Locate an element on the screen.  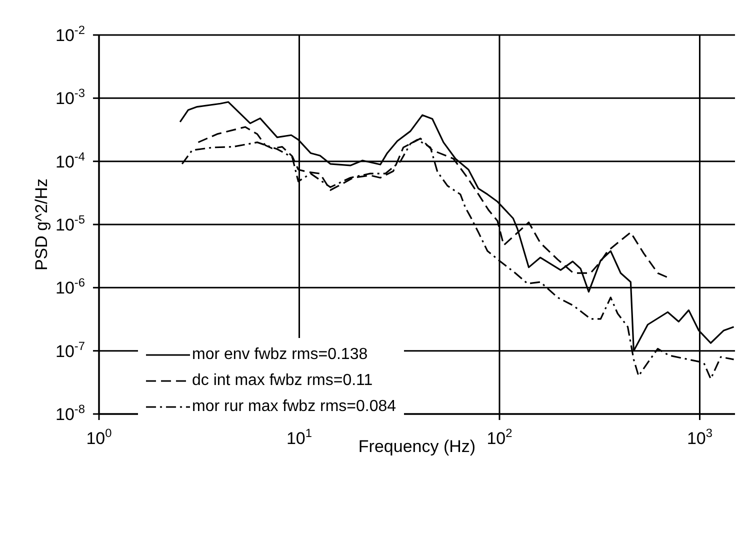
y-axis-title: PSD g^2/Hz is located at coordinates (42, 224).